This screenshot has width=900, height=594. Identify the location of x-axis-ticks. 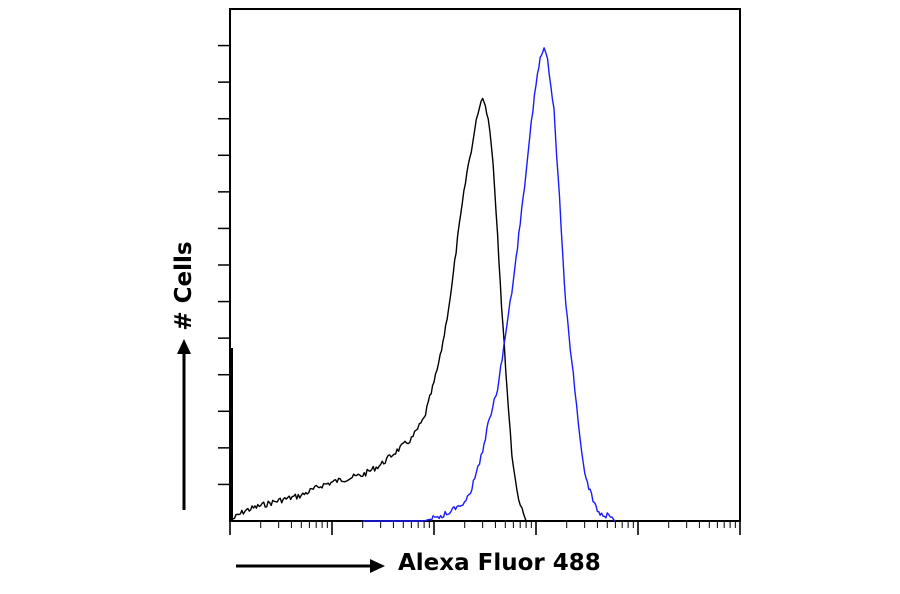
(485, 528).